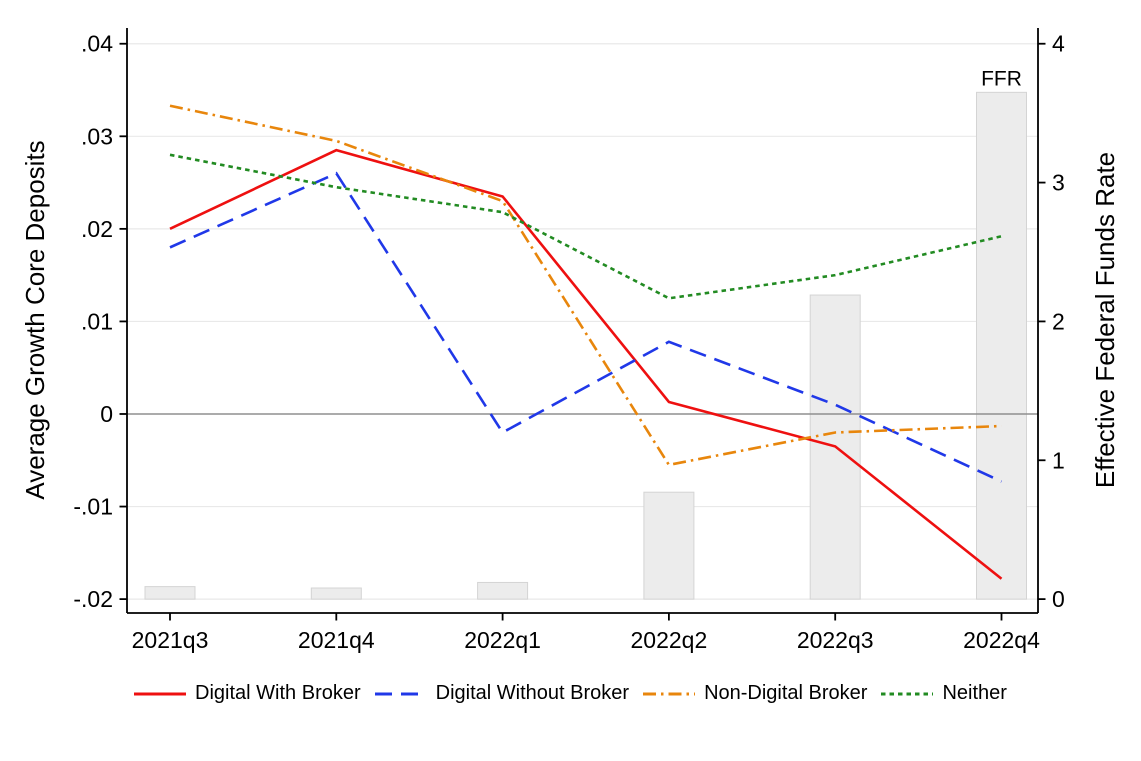 This screenshot has height=761, width=1141. What do you see at coordinates (669, 693) in the screenshot?
I see `legend-line-sample-dash-dot` at bounding box center [669, 693].